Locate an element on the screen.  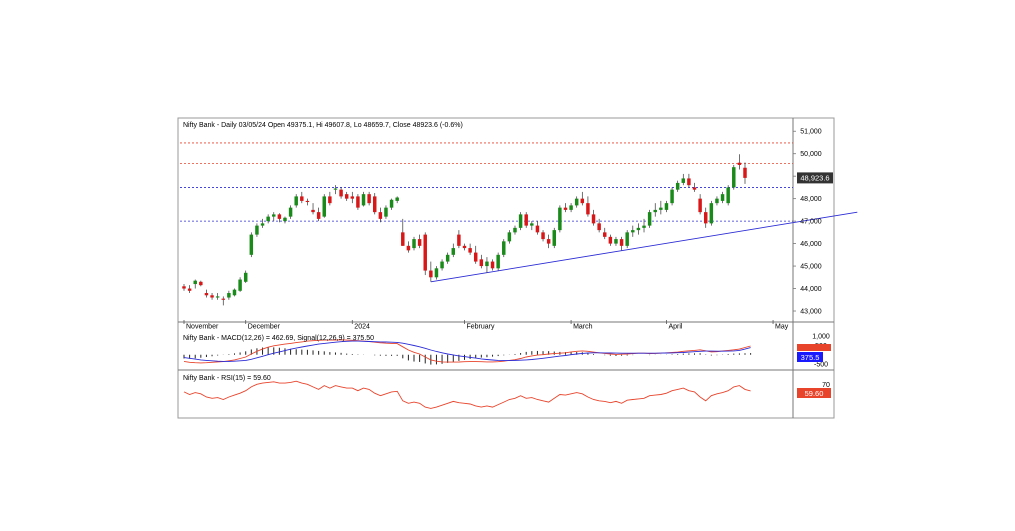
macd-value-badge is located at coordinates (810, 357).